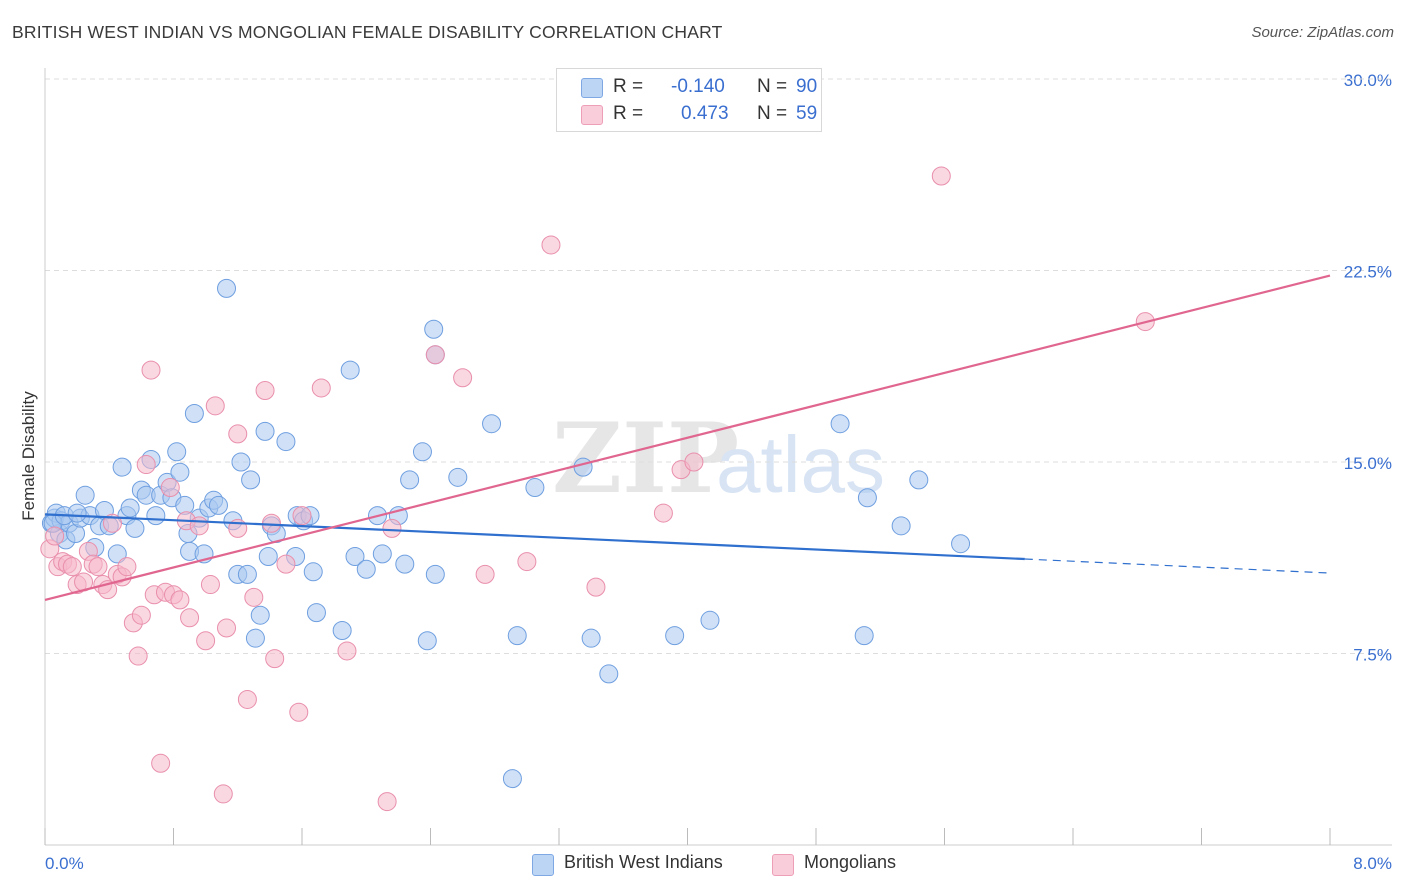  What do you see at coordinates (592, 115) in the screenshot?
I see `legend-swatch-pink` at bounding box center [592, 115].